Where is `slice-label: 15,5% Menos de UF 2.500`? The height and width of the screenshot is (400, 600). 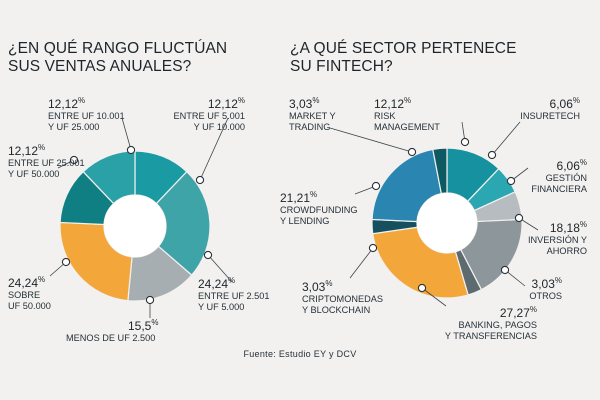
slice-label: 15,5% Menos de UF 2.500 is located at coordinates (121, 330).